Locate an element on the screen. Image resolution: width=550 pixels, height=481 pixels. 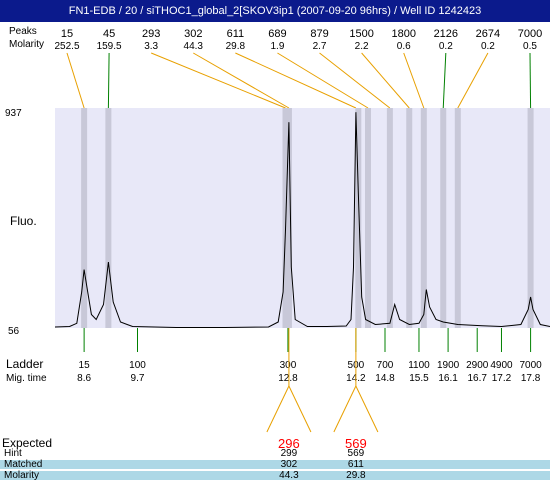
ladder-size-label: 300 is located at coordinates (288, 365).